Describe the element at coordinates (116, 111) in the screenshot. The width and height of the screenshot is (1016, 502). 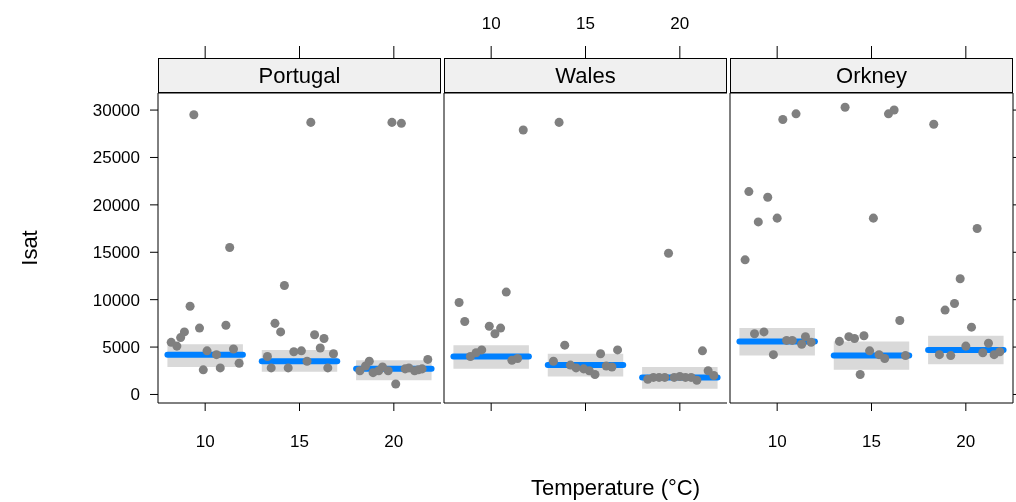
I see `y-tick-label: 30000` at that location.